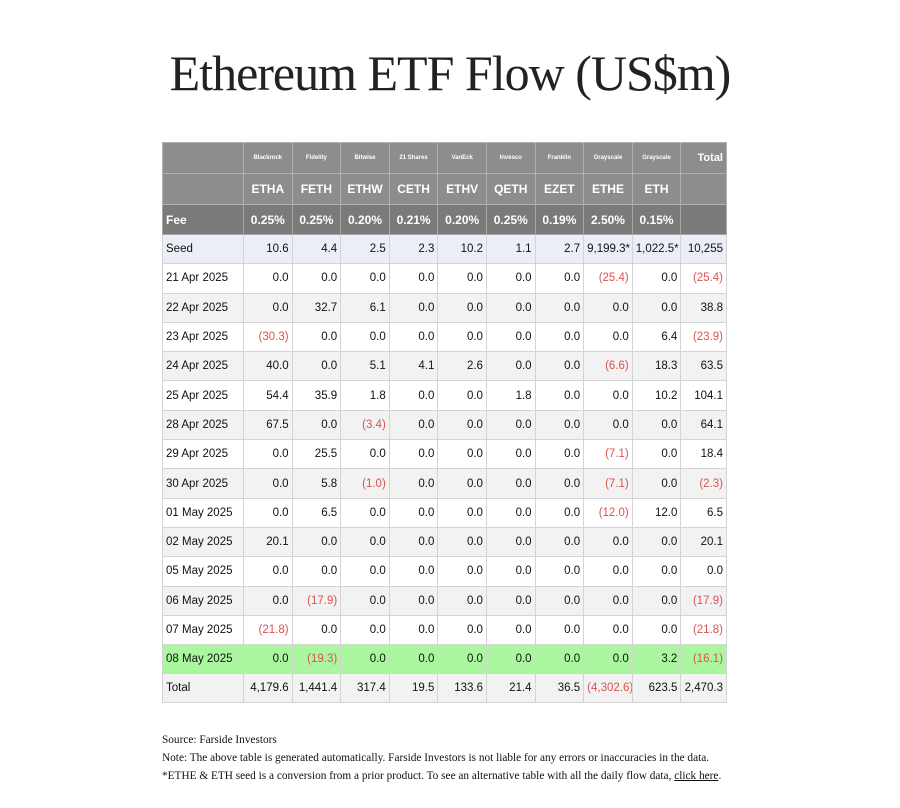  I want to click on click-here-link: click here, so click(696, 776).